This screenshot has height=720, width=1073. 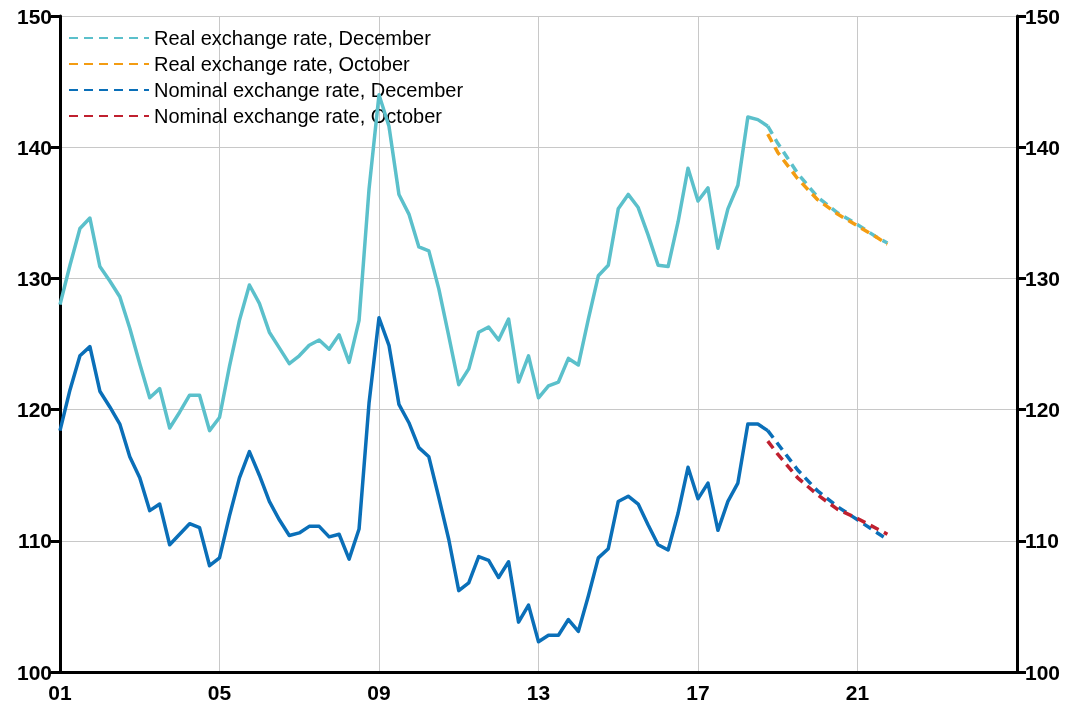 What do you see at coordinates (1043, 147) in the screenshot?
I see `y2-tick-label: 140` at bounding box center [1043, 147].